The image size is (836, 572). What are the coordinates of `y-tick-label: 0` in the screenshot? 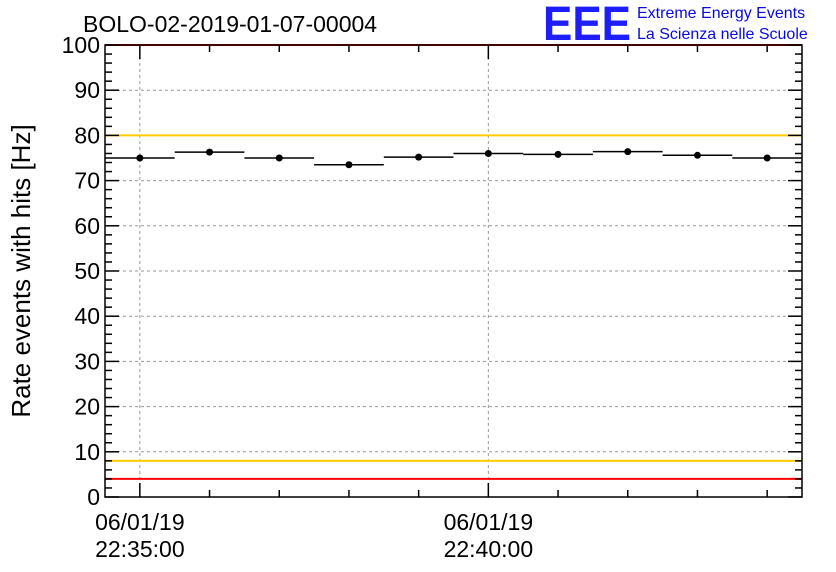 It's located at (93, 497).